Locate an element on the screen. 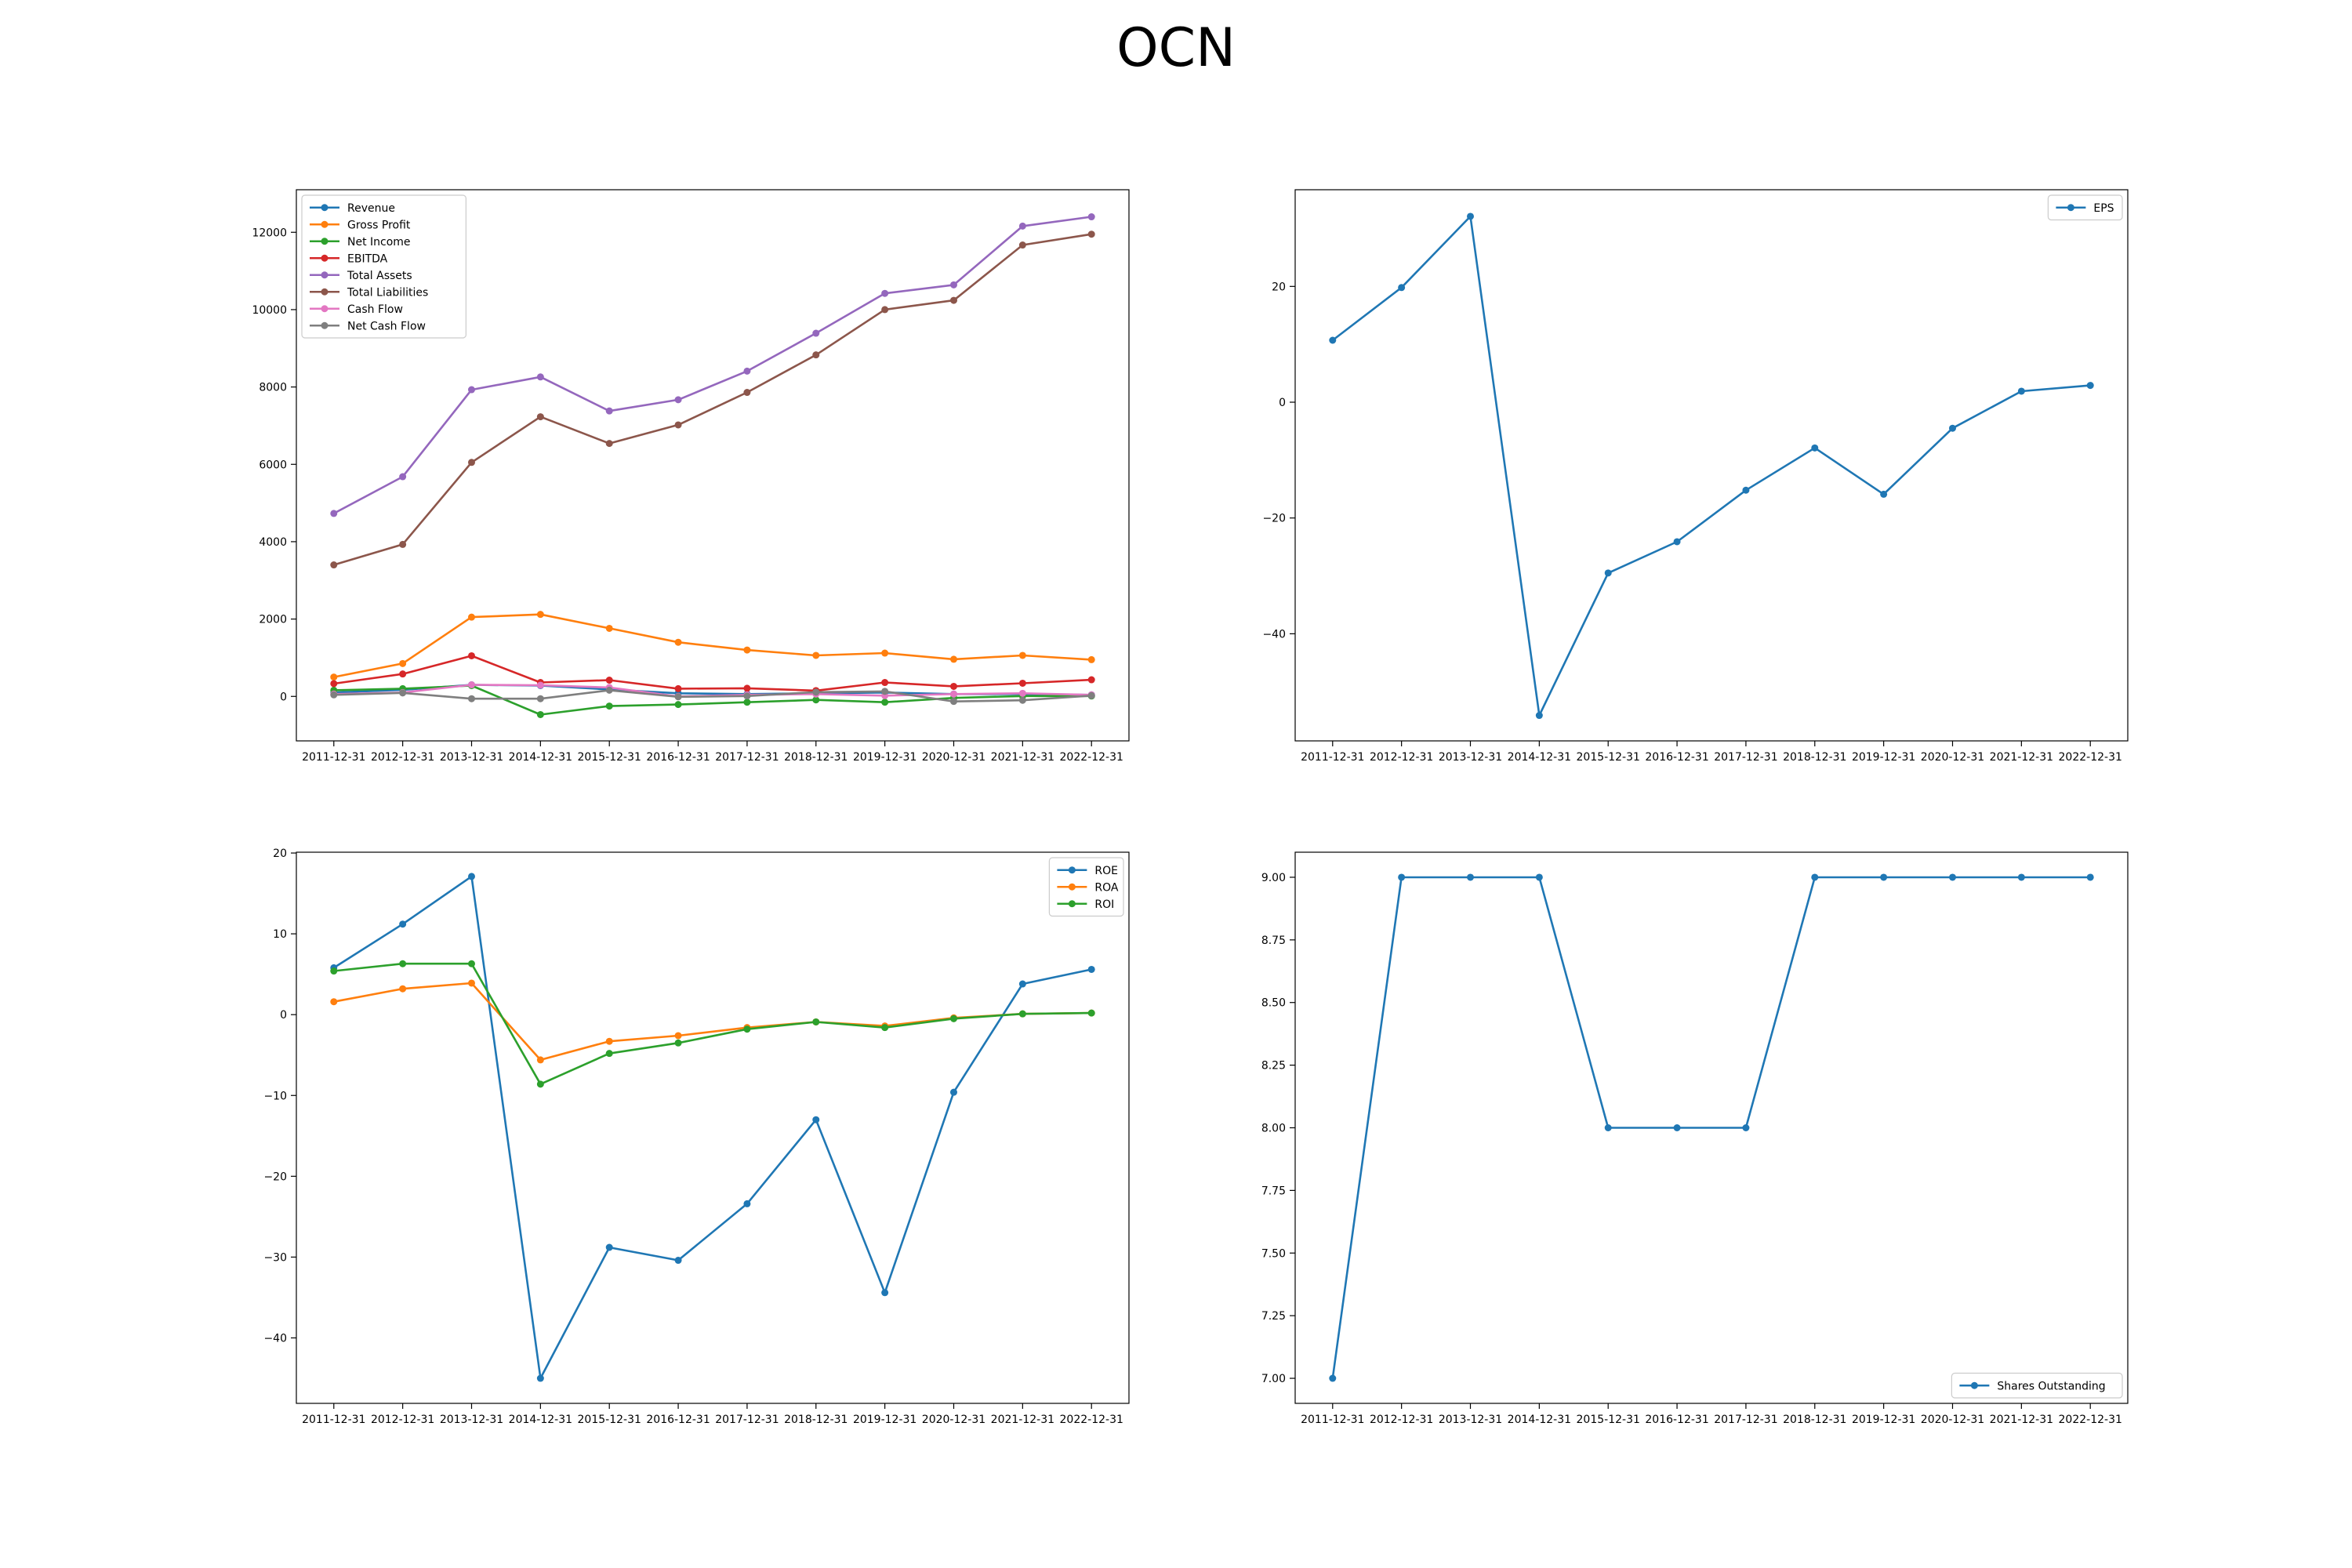 This screenshot has height=1568, width=2352. y-tick-label: 8.00 is located at coordinates (1273, 1129).